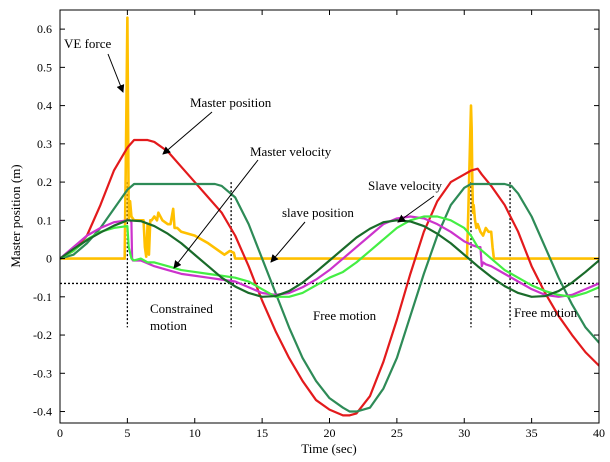 This screenshot has height=462, width=610. Describe the element at coordinates (532, 433) in the screenshot. I see `x-tick-label: 35` at that location.